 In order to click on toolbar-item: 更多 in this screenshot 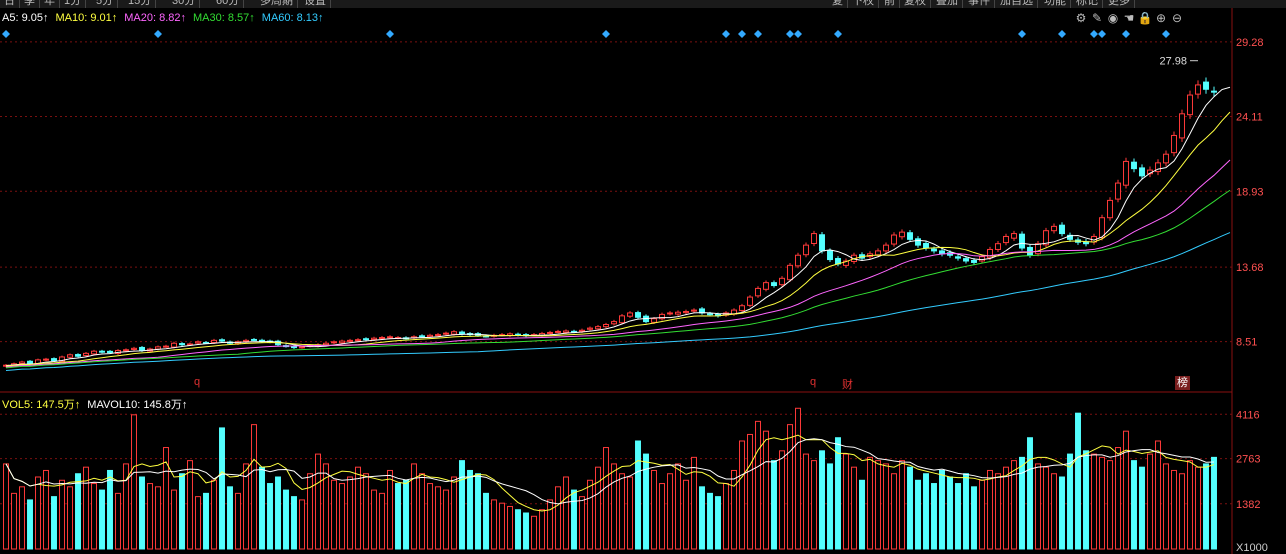, I will do `click(1119, 4)`.